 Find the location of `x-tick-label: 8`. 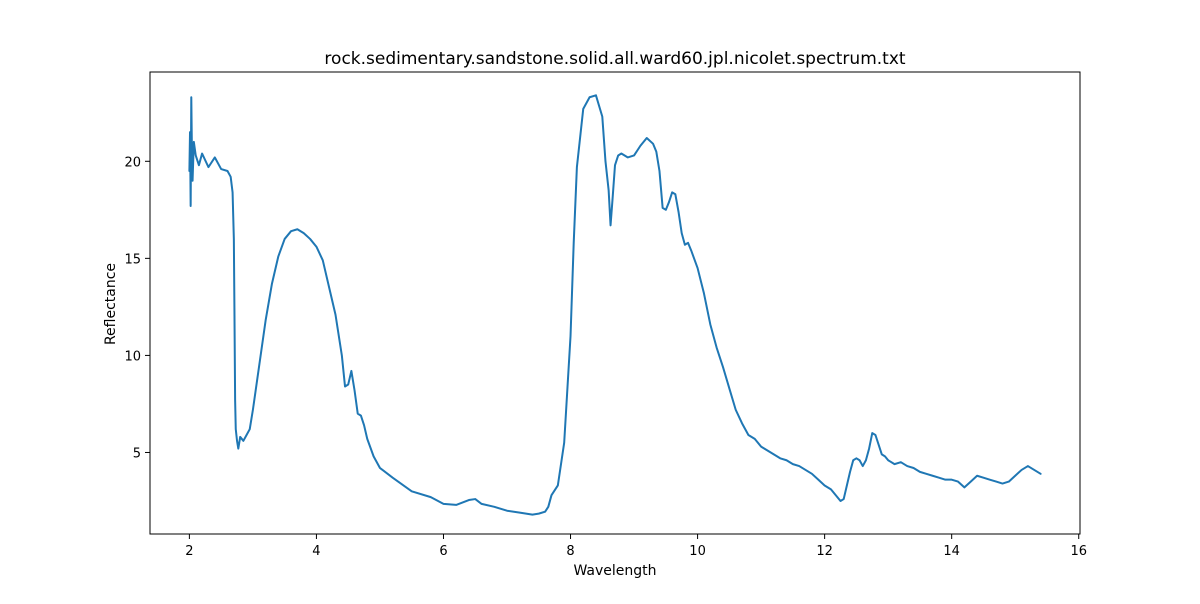

x-tick-label: 8 is located at coordinates (570, 551).